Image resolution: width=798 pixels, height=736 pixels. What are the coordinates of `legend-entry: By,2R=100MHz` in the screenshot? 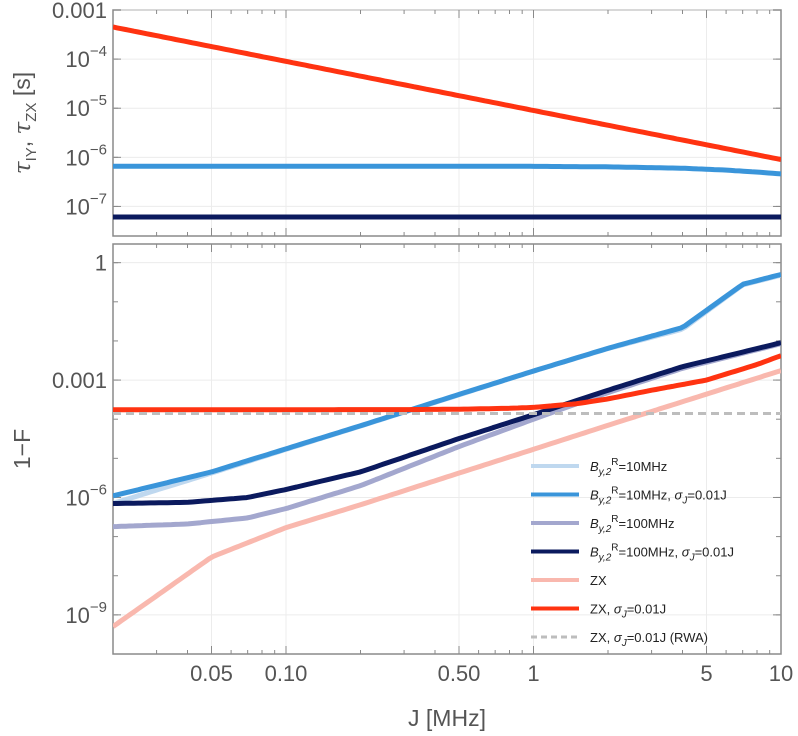 It's located at (632, 524).